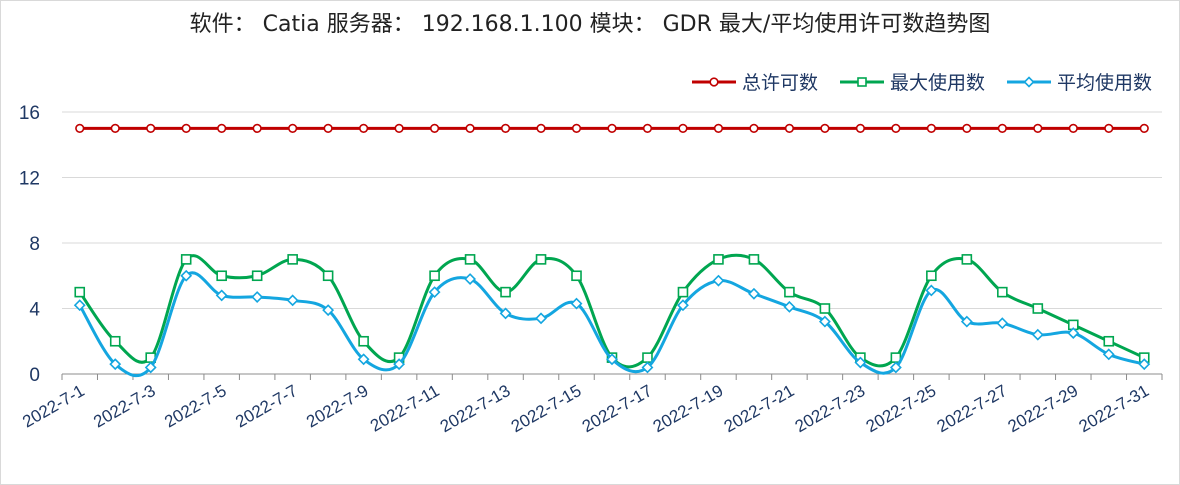  I want to click on legend-item-max: 最大使用数, so click(912, 81).